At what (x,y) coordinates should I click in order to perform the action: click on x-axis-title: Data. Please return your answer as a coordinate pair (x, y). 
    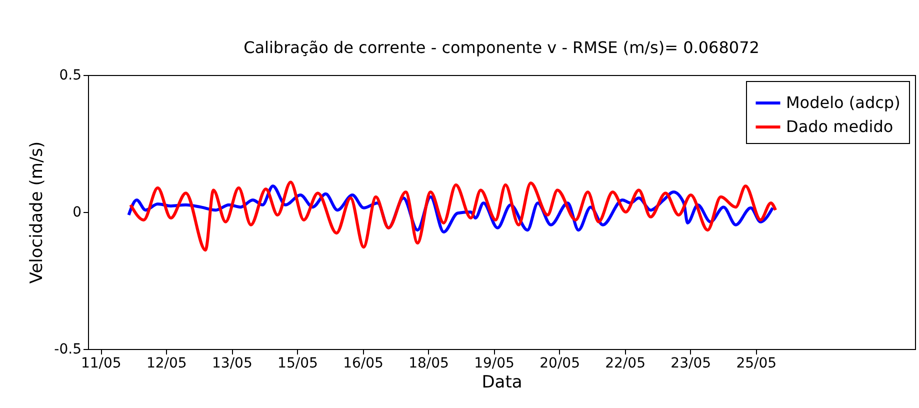
    Looking at the image, I should click on (502, 382).